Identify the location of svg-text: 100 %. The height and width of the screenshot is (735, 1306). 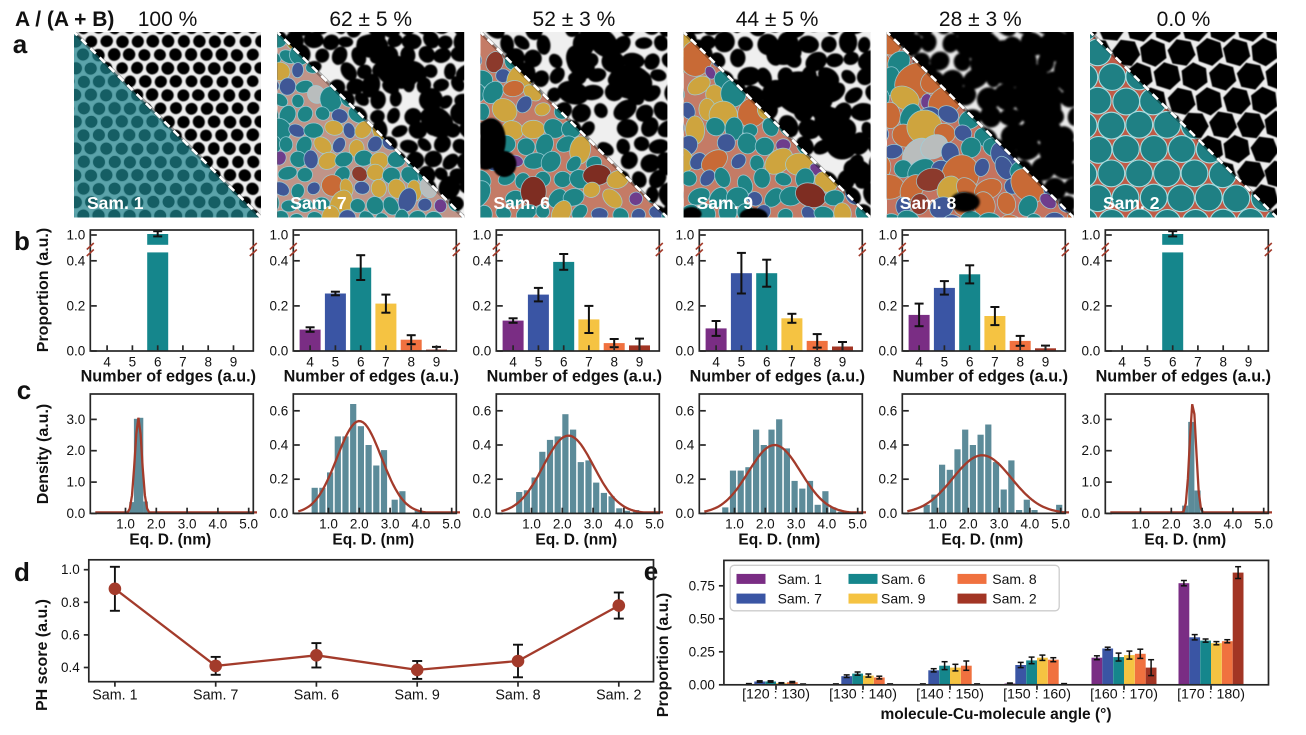
(168, 19).